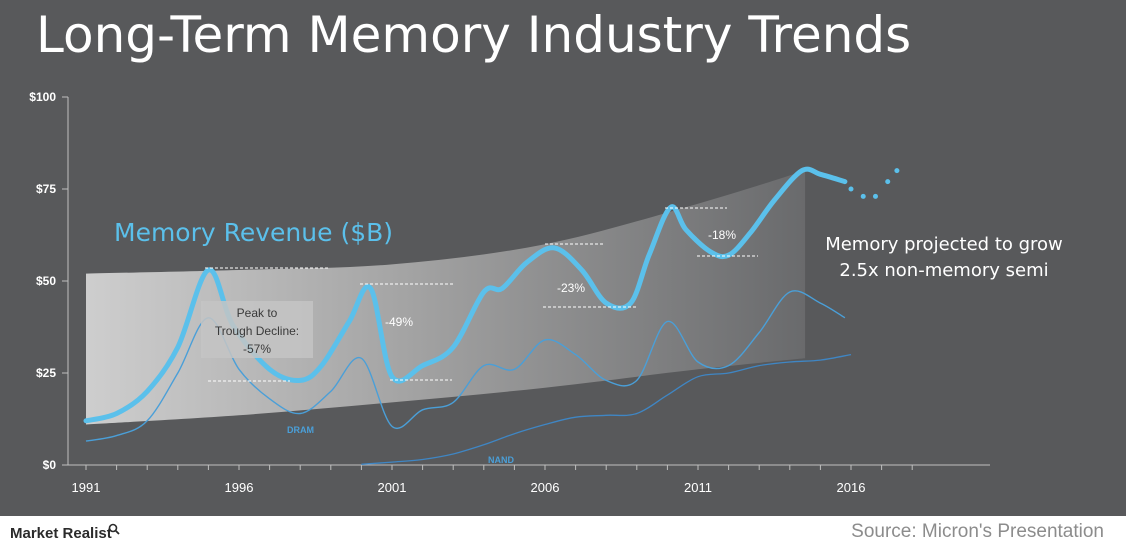  I want to click on peak-to-trough-box, so click(257, 329).